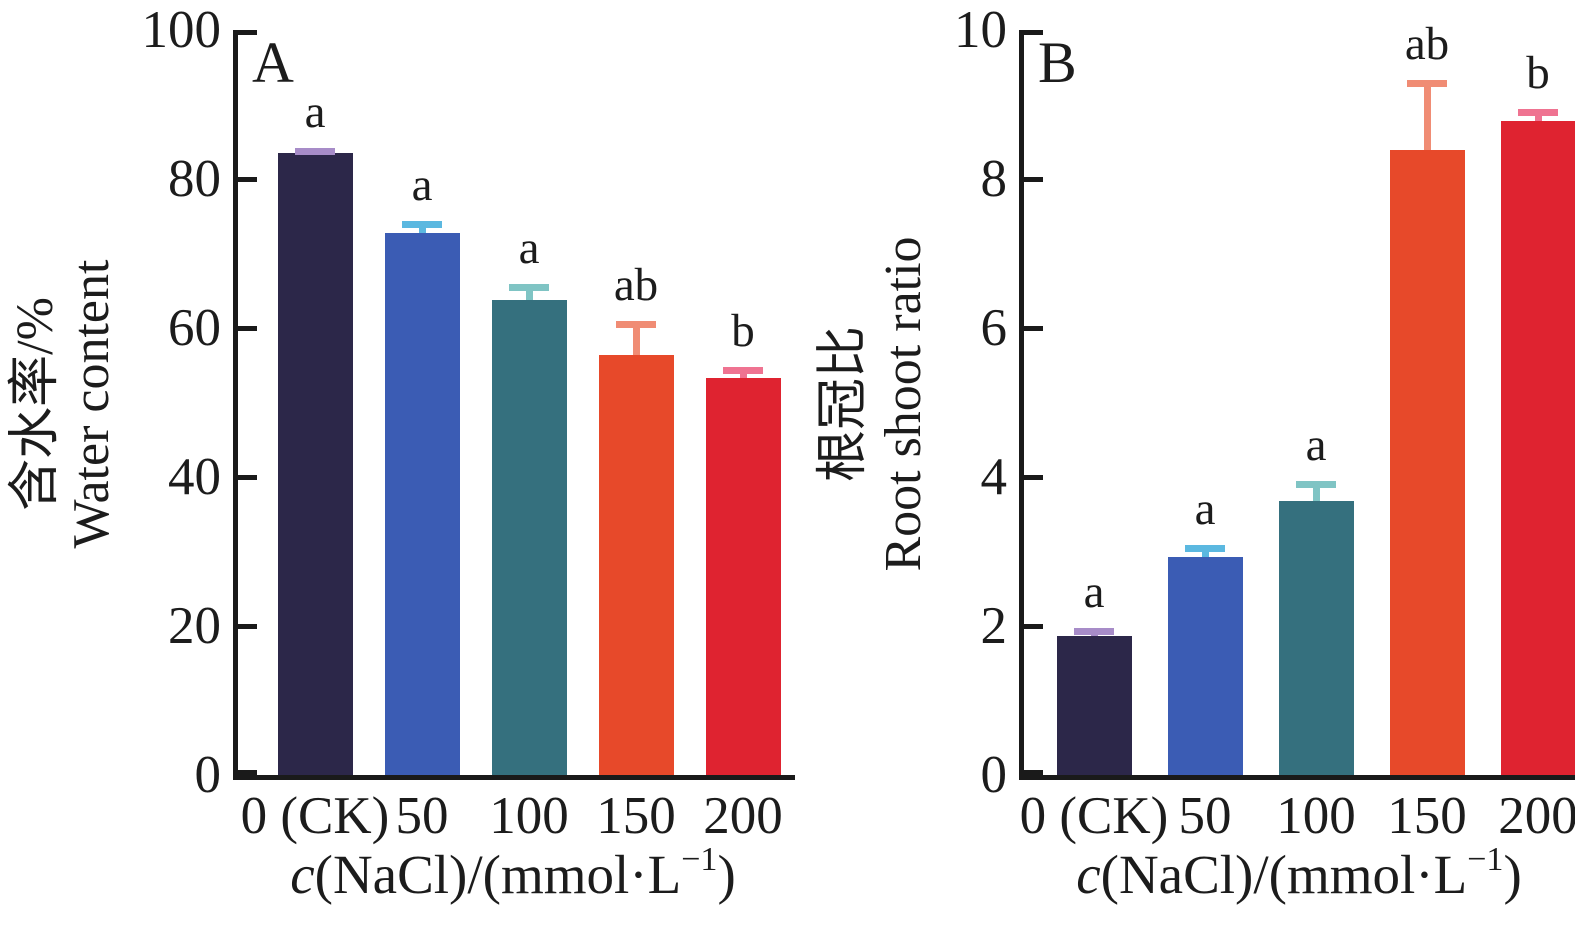 Image resolution: width=1575 pixels, height=925 pixels. Describe the element at coordinates (302, 874) in the screenshot. I see `x-axis-title-var-a: c` at that location.